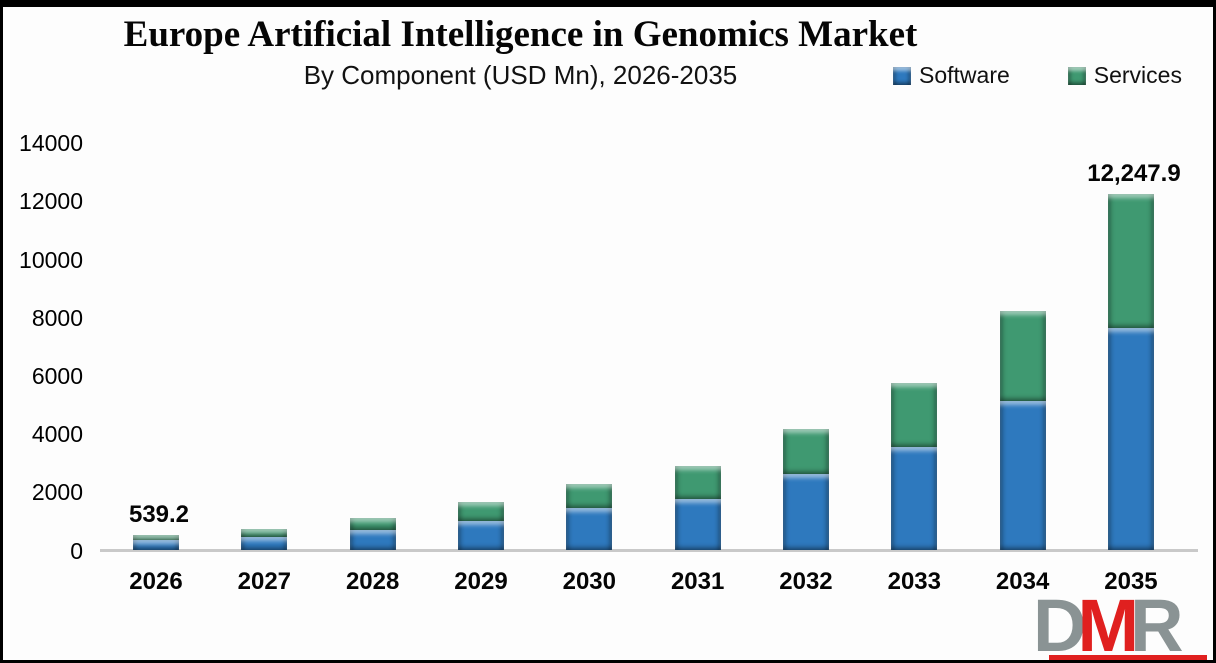 The image size is (1216, 663). What do you see at coordinates (902, 75) in the screenshot?
I see `legend-swatch-software` at bounding box center [902, 75].